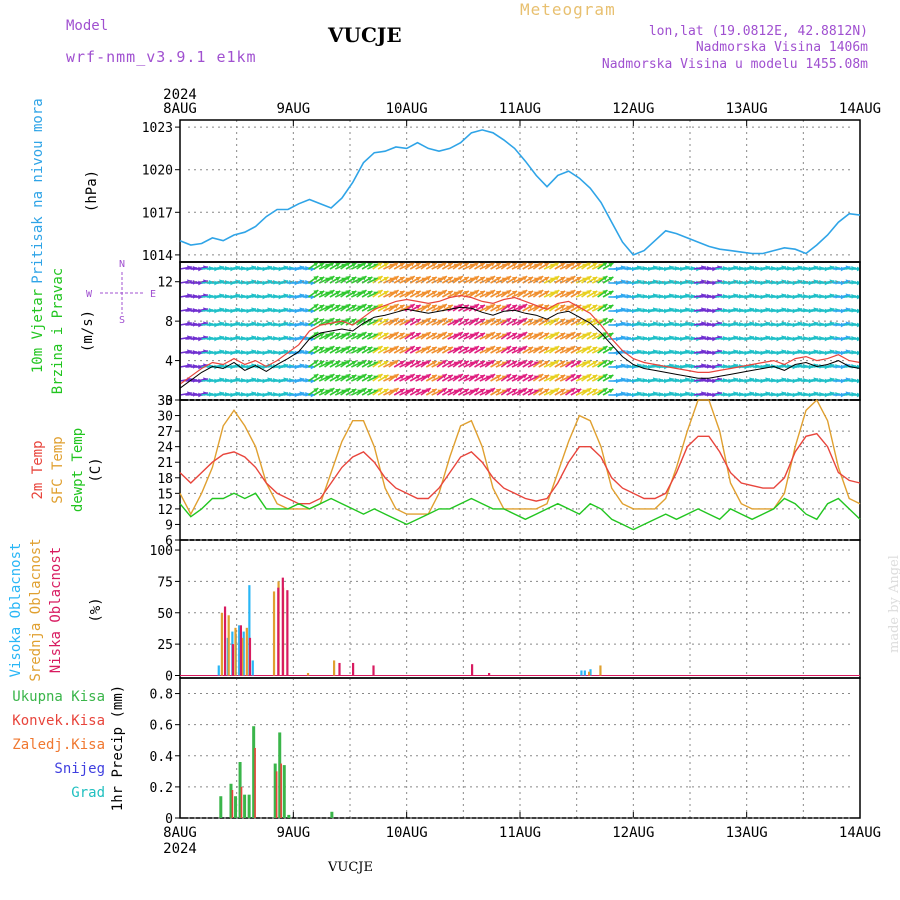 This screenshot has height=900, width=900. What do you see at coordinates (180, 849) in the screenshot?
I see `year-label-bottom: 2024` at bounding box center [180, 849].